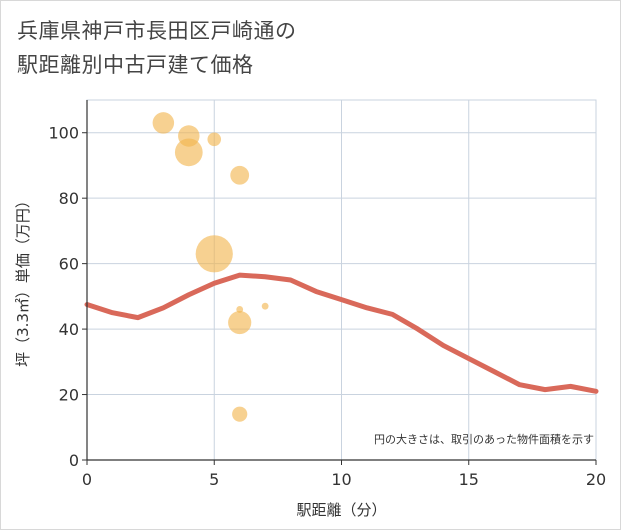 Image resolution: width=621 pixels, height=530 pixels. I want to click on bubble-size-note: 円の大きさは、取引のあった物件面積を示す, so click(484, 439).